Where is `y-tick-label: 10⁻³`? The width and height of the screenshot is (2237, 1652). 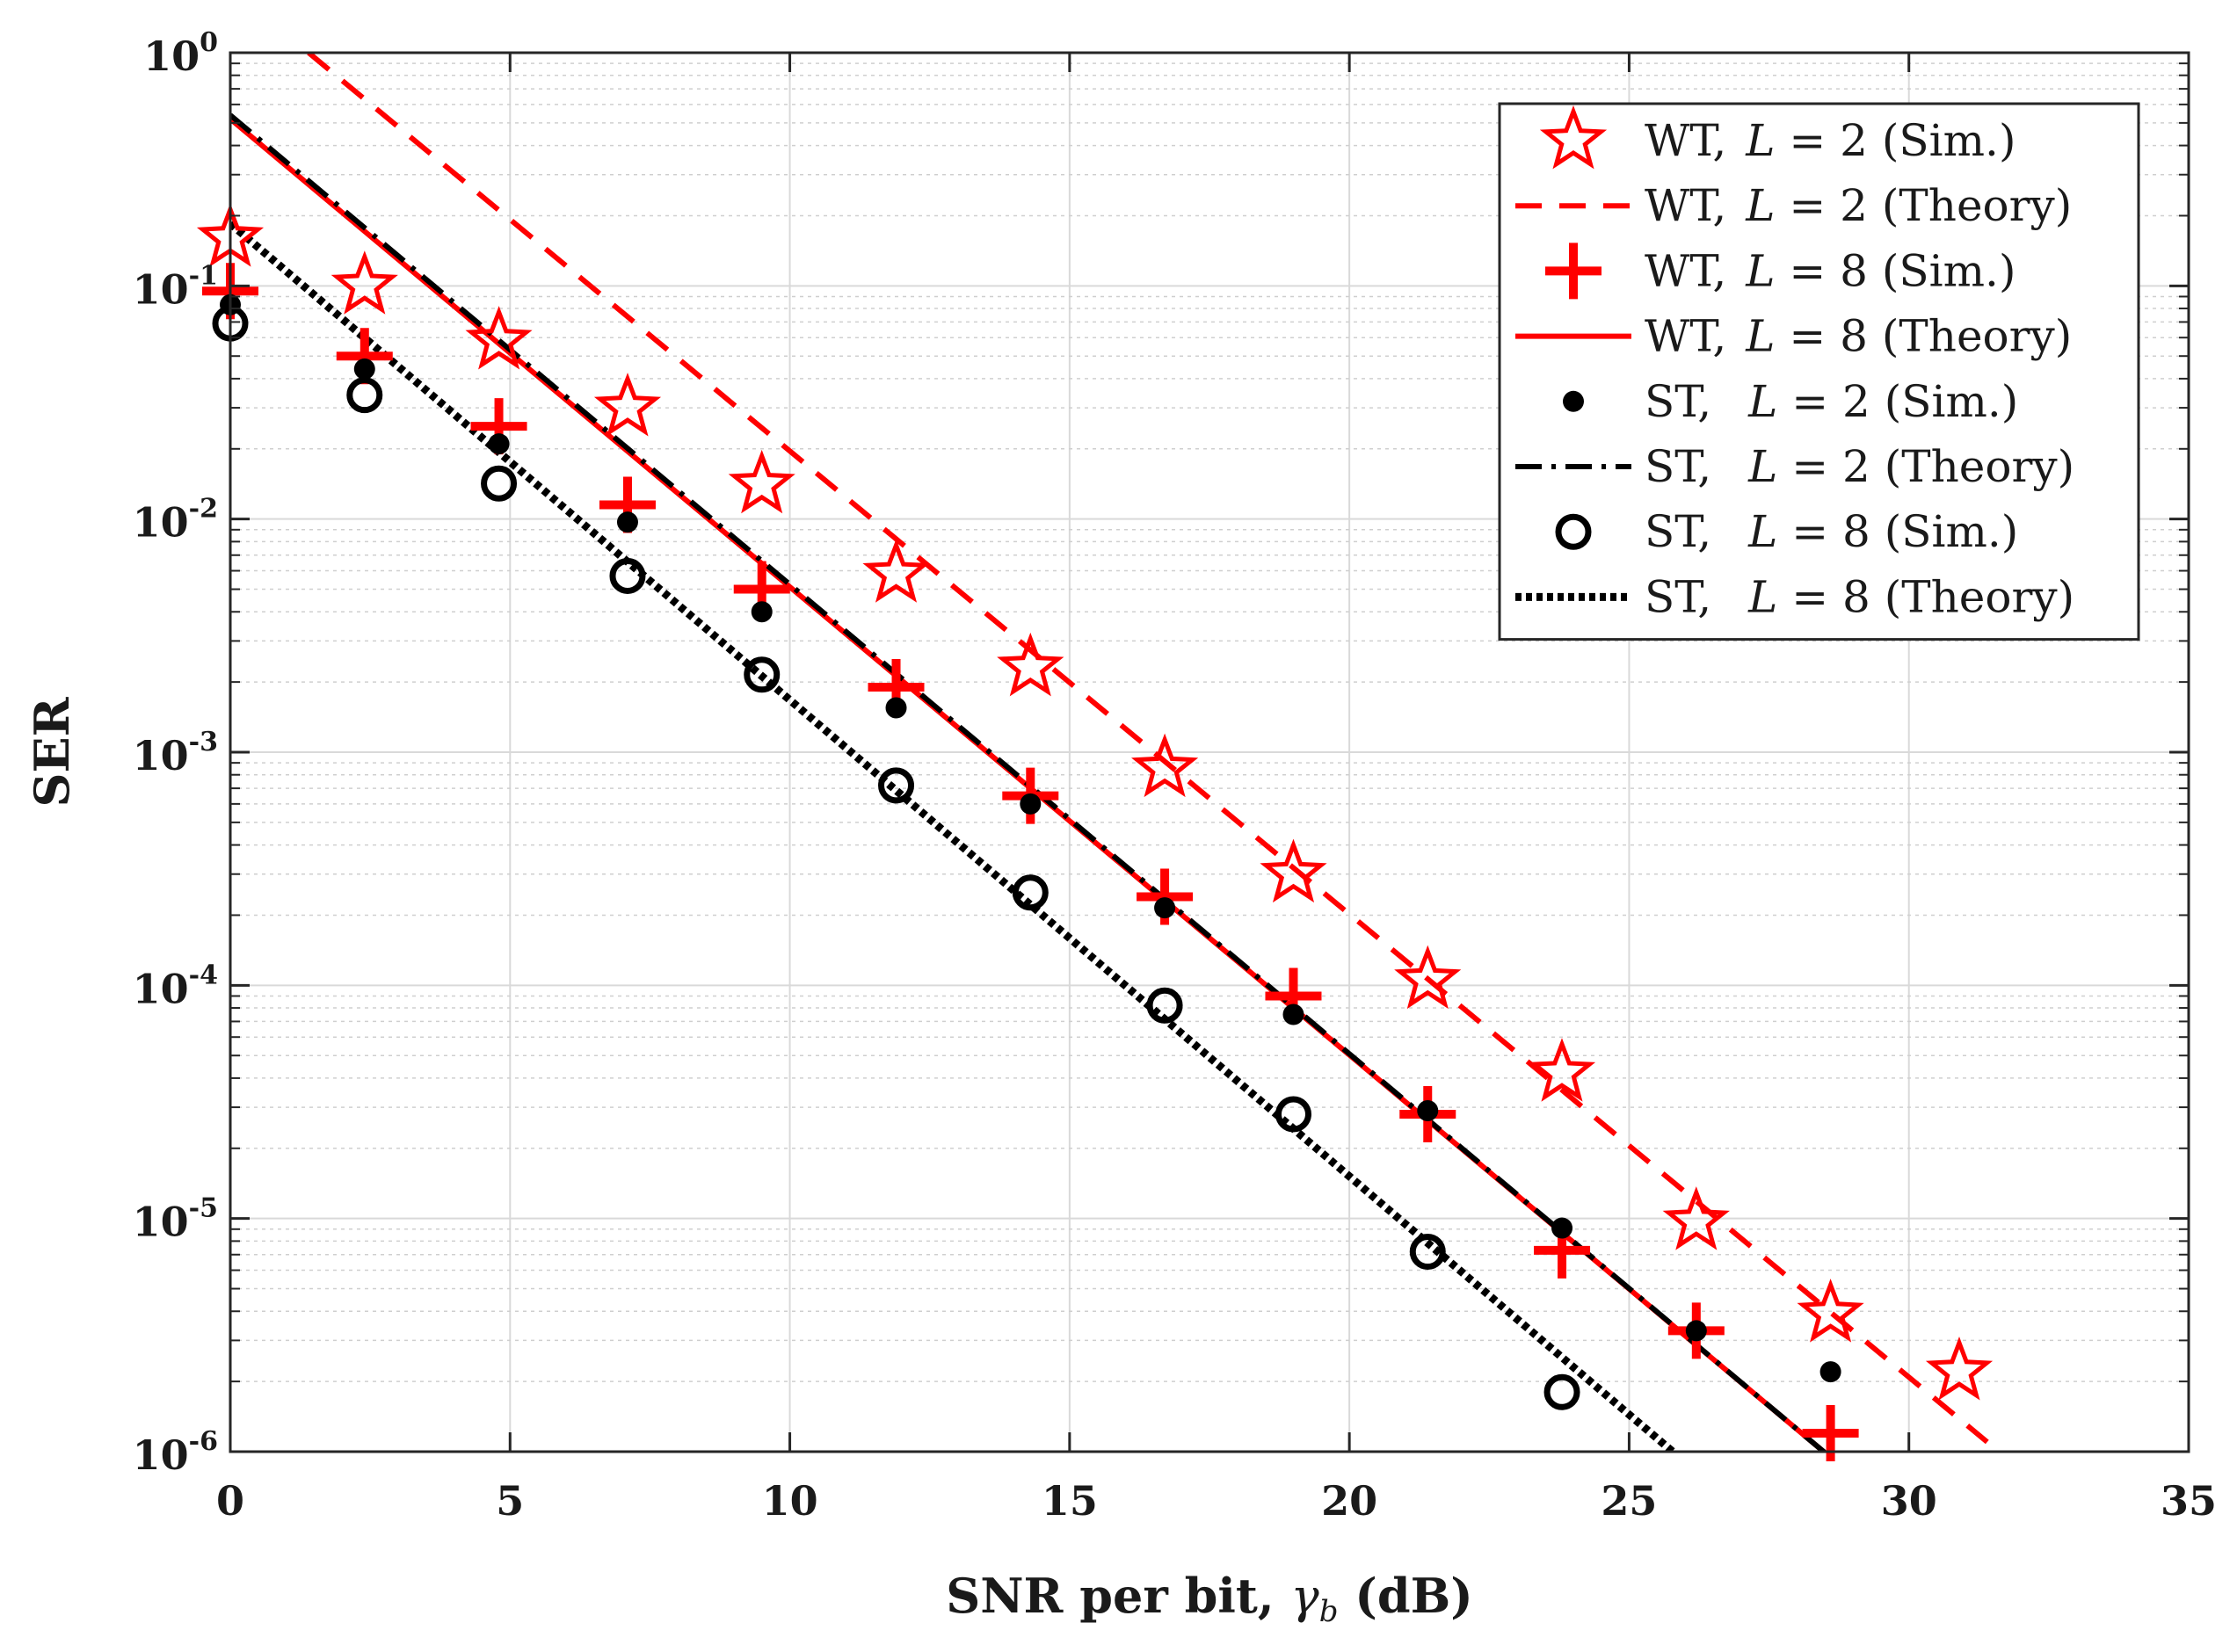 y-tick-label: 10⁻³ is located at coordinates (175, 753).